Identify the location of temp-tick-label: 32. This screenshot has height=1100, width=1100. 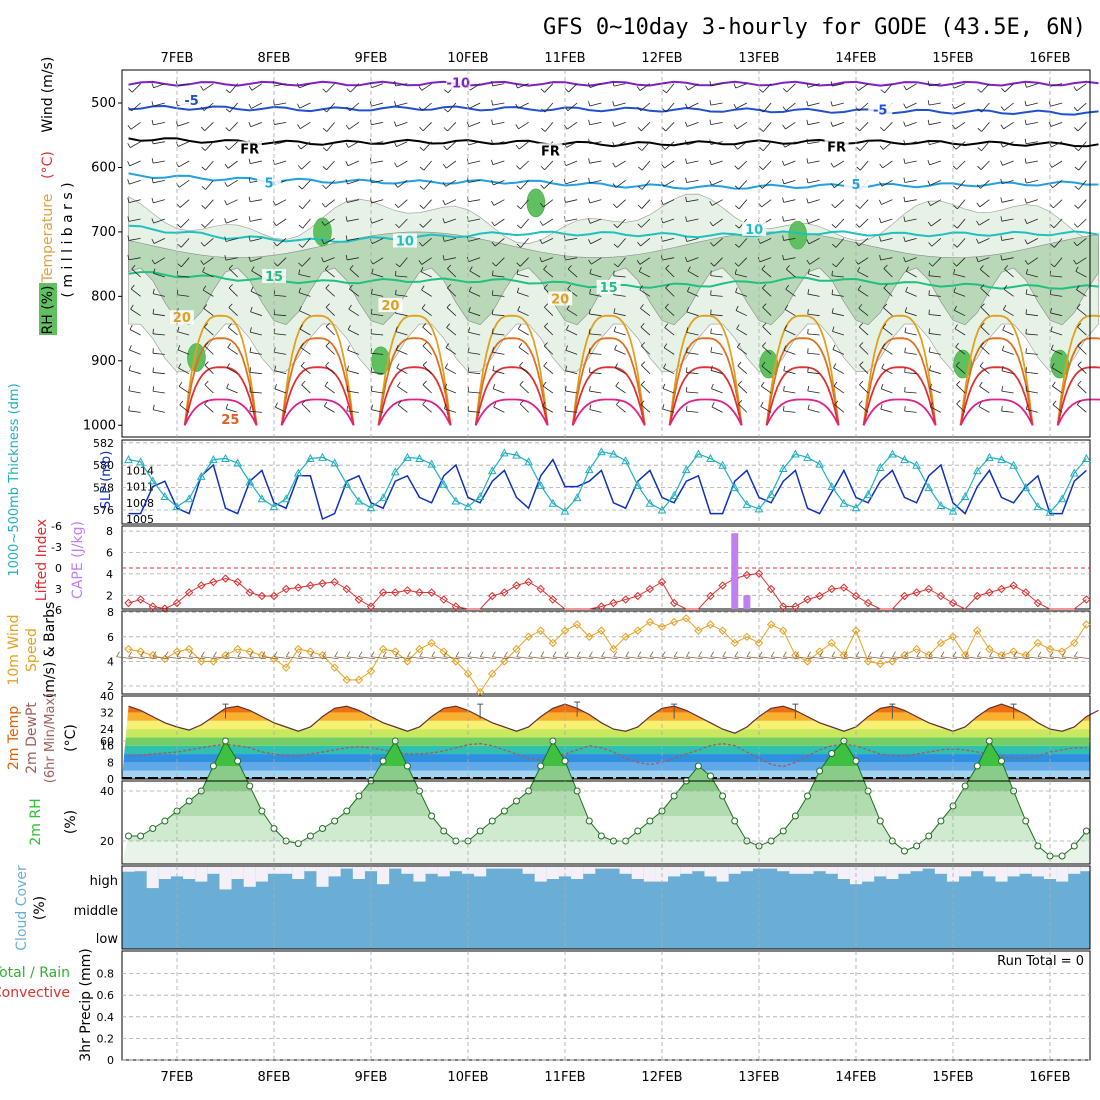
(107, 712).